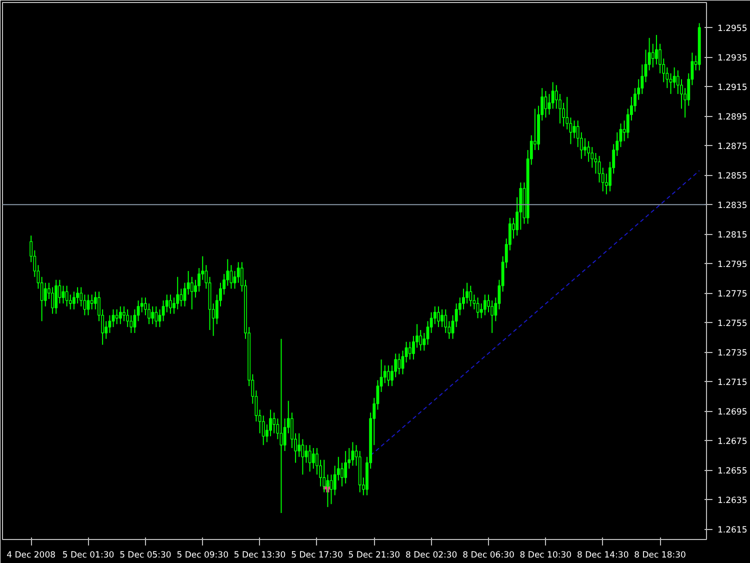 This screenshot has width=750, height=563. What do you see at coordinates (202, 555) in the screenshot?
I see `x-tick-label: 5 Dec 09:30` at bounding box center [202, 555].